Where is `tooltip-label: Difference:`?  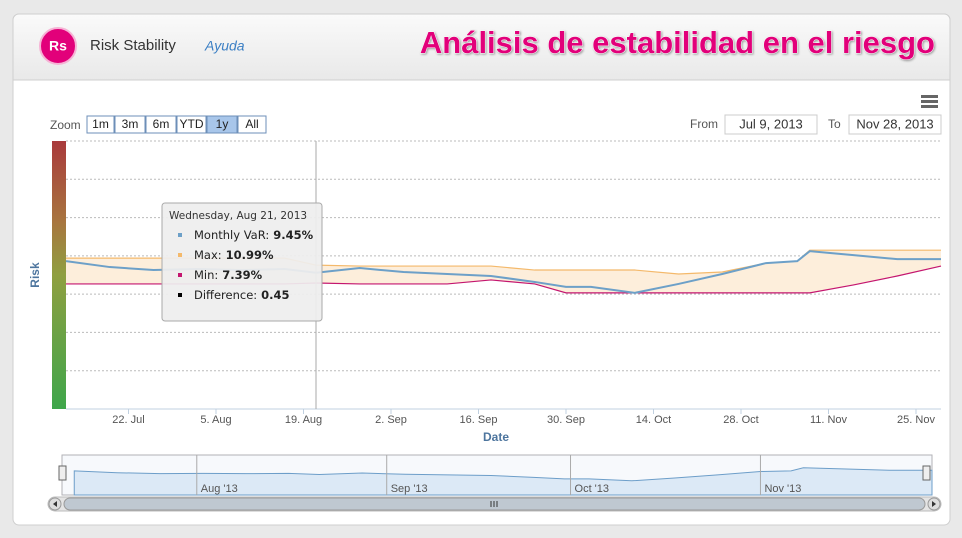
tooltip-label: Difference: is located at coordinates (225, 295).